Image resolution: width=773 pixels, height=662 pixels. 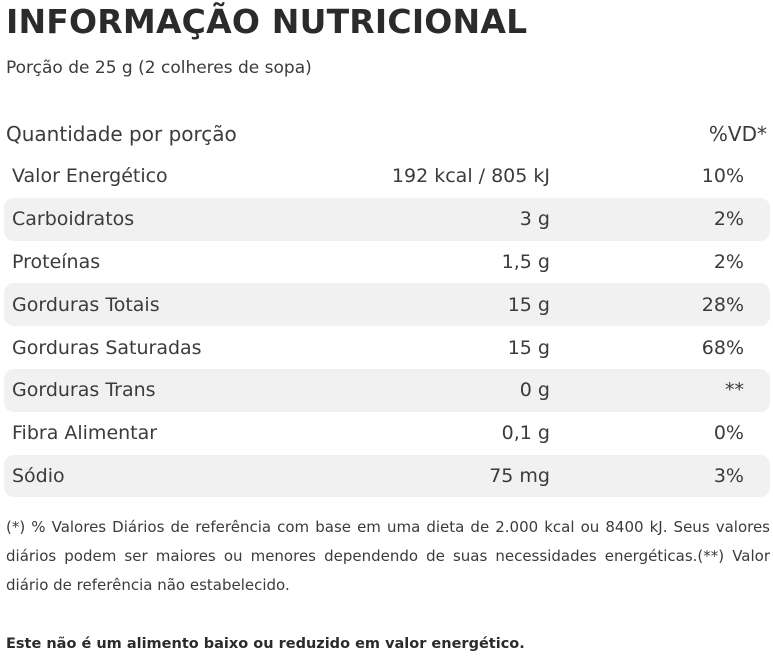 What do you see at coordinates (722, 347) in the screenshot?
I see `row-vd: 68%` at bounding box center [722, 347].